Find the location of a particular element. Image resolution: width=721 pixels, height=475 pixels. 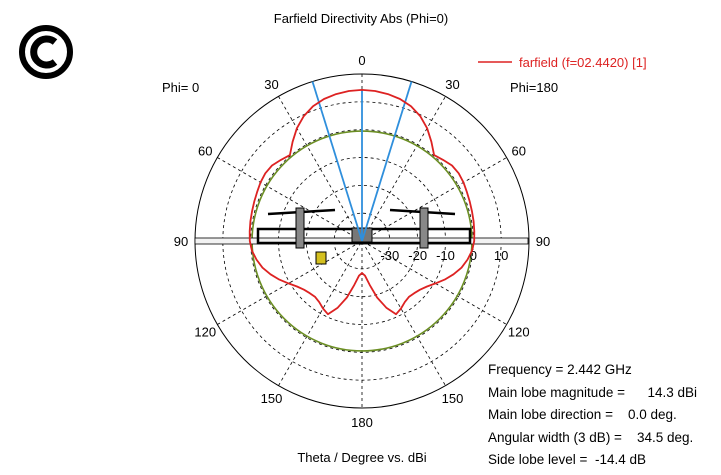

info-main-lobe-direction: Main lobe direction = 0.0 deg. is located at coordinates (582, 414).